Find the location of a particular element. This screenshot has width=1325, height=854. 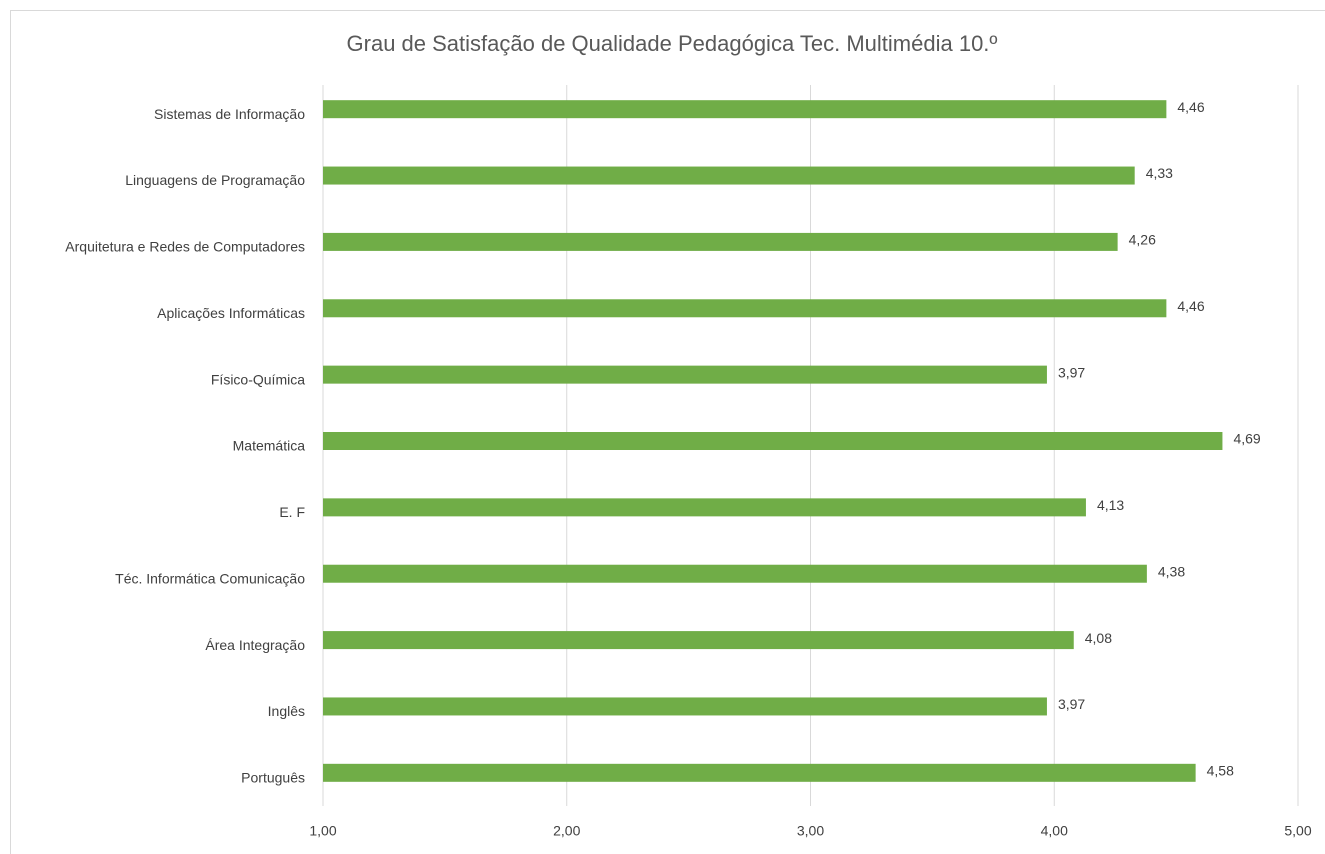

x-tick-label: 5,00 is located at coordinates (1297, 831).